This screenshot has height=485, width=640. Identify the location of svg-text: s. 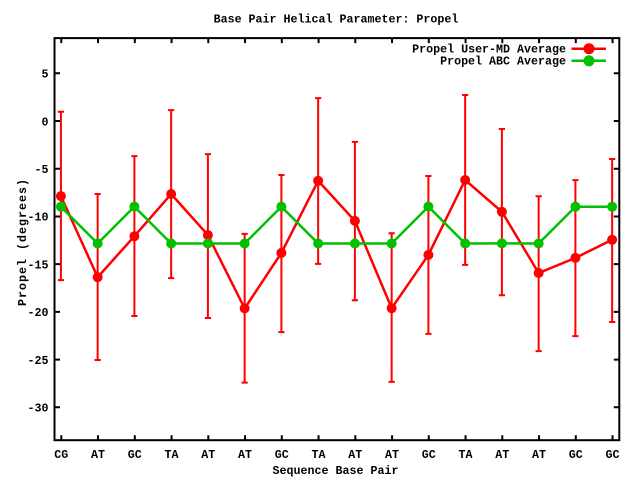
(23, 190).